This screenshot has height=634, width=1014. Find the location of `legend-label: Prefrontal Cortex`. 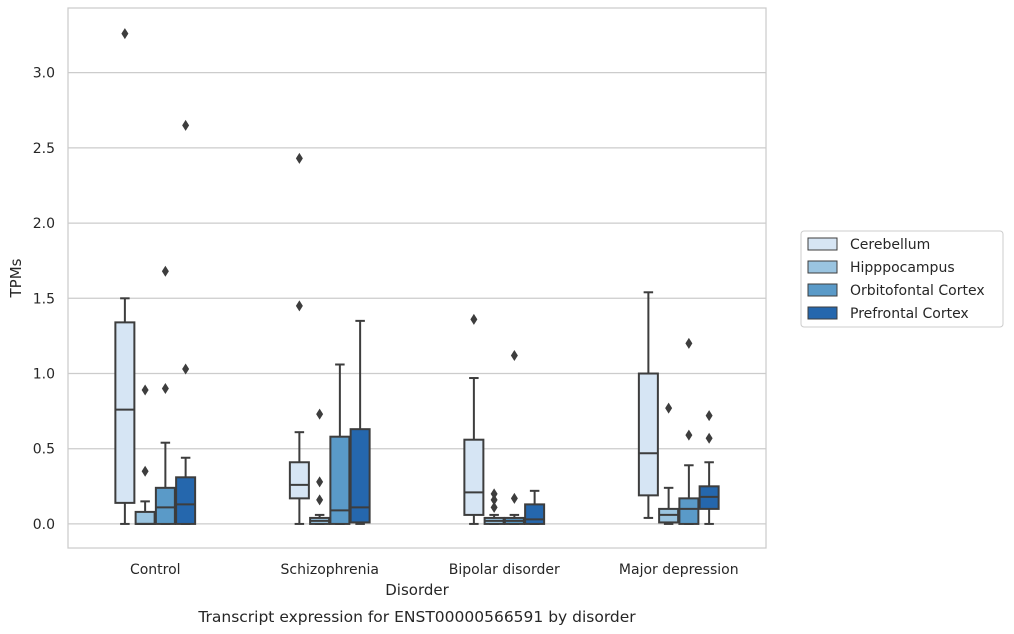

legend-label: Prefrontal Cortex is located at coordinates (909, 314).